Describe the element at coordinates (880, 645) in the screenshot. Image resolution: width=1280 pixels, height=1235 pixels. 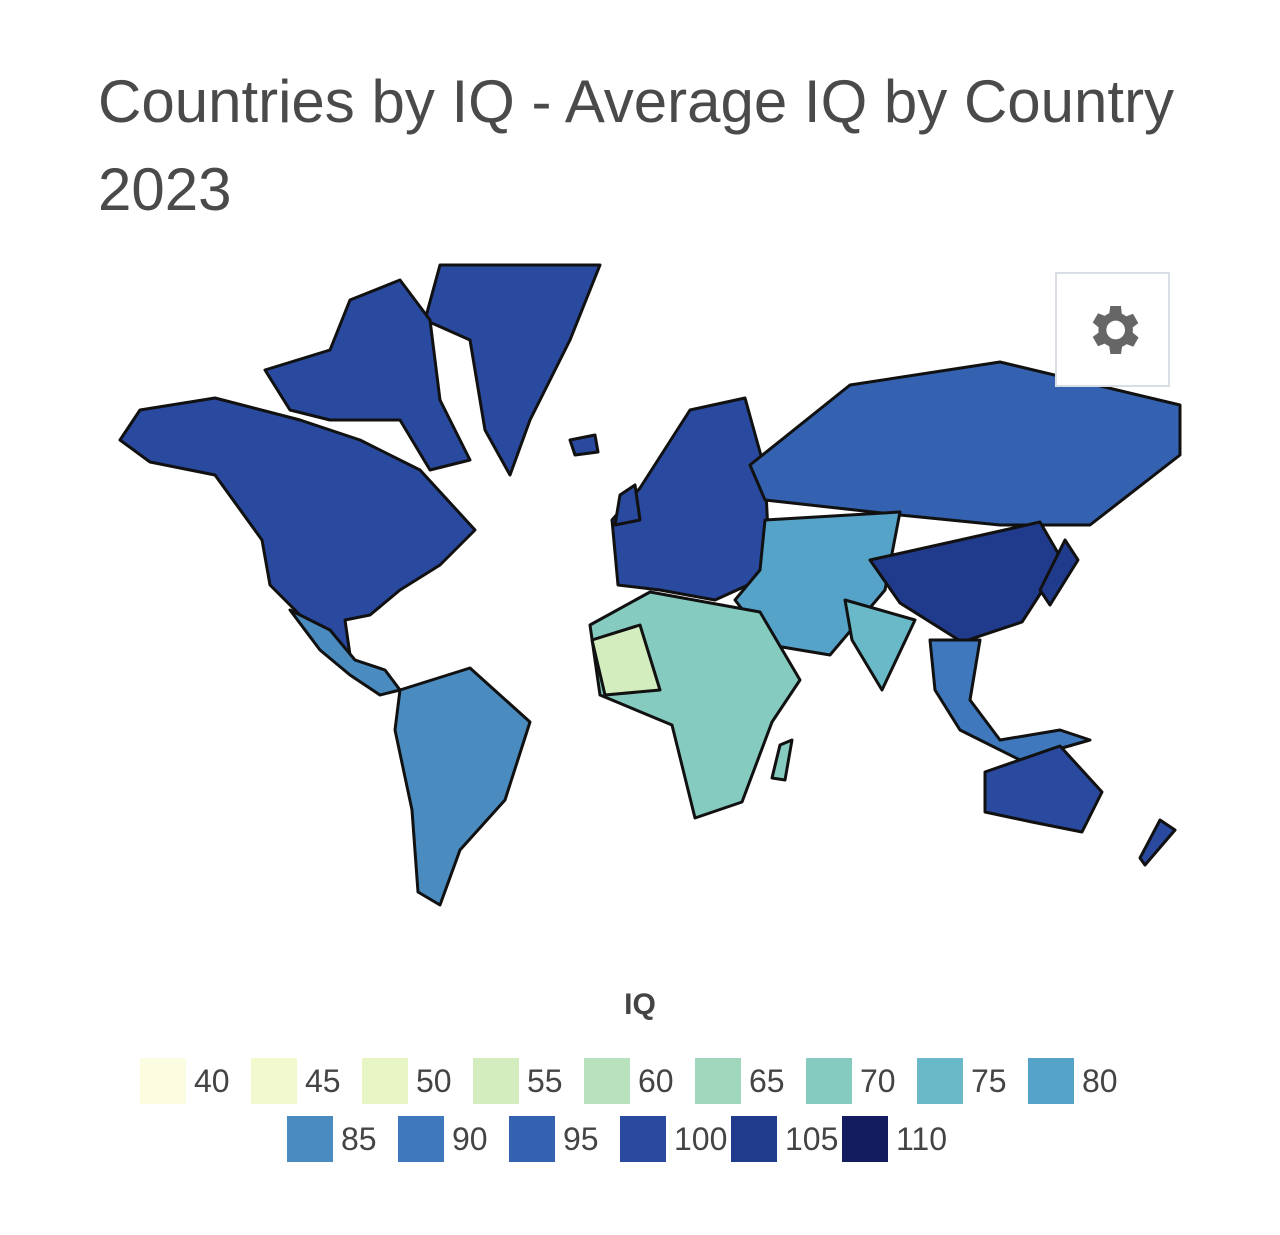
I see `india` at that location.